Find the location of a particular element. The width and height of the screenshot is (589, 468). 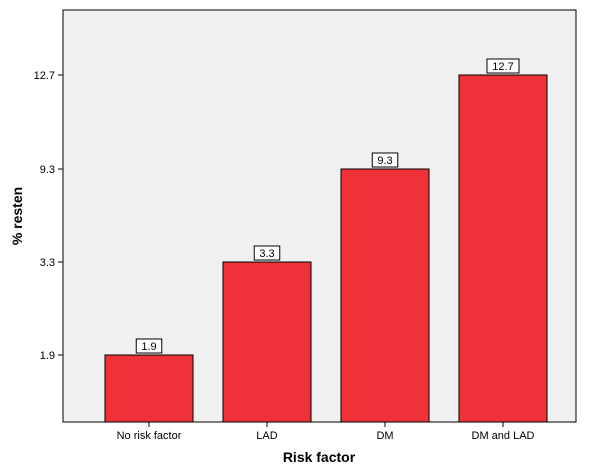

y-tick-label: 9.3 is located at coordinates (47, 170).